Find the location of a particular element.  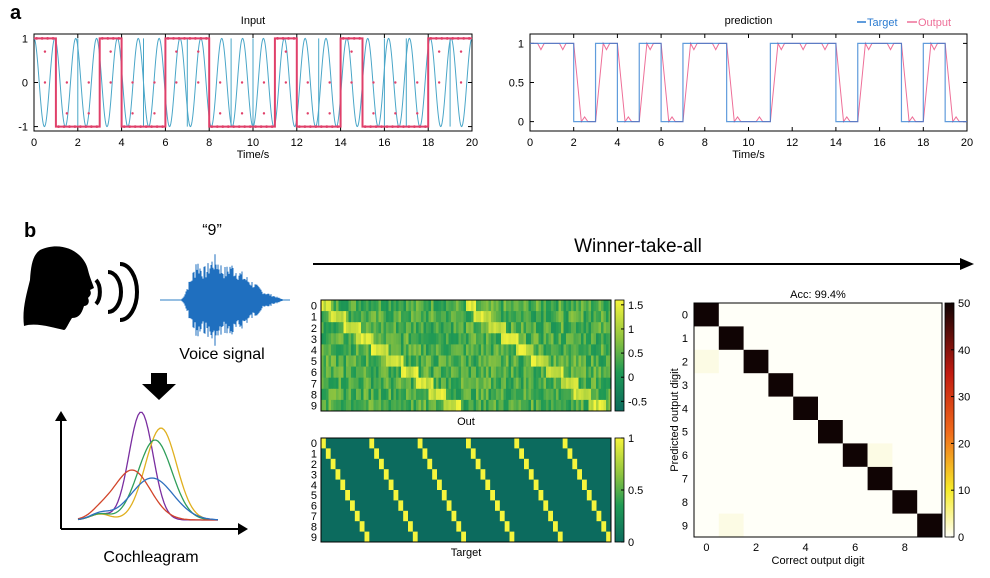

x-tick-label: 4 is located at coordinates (806, 548).